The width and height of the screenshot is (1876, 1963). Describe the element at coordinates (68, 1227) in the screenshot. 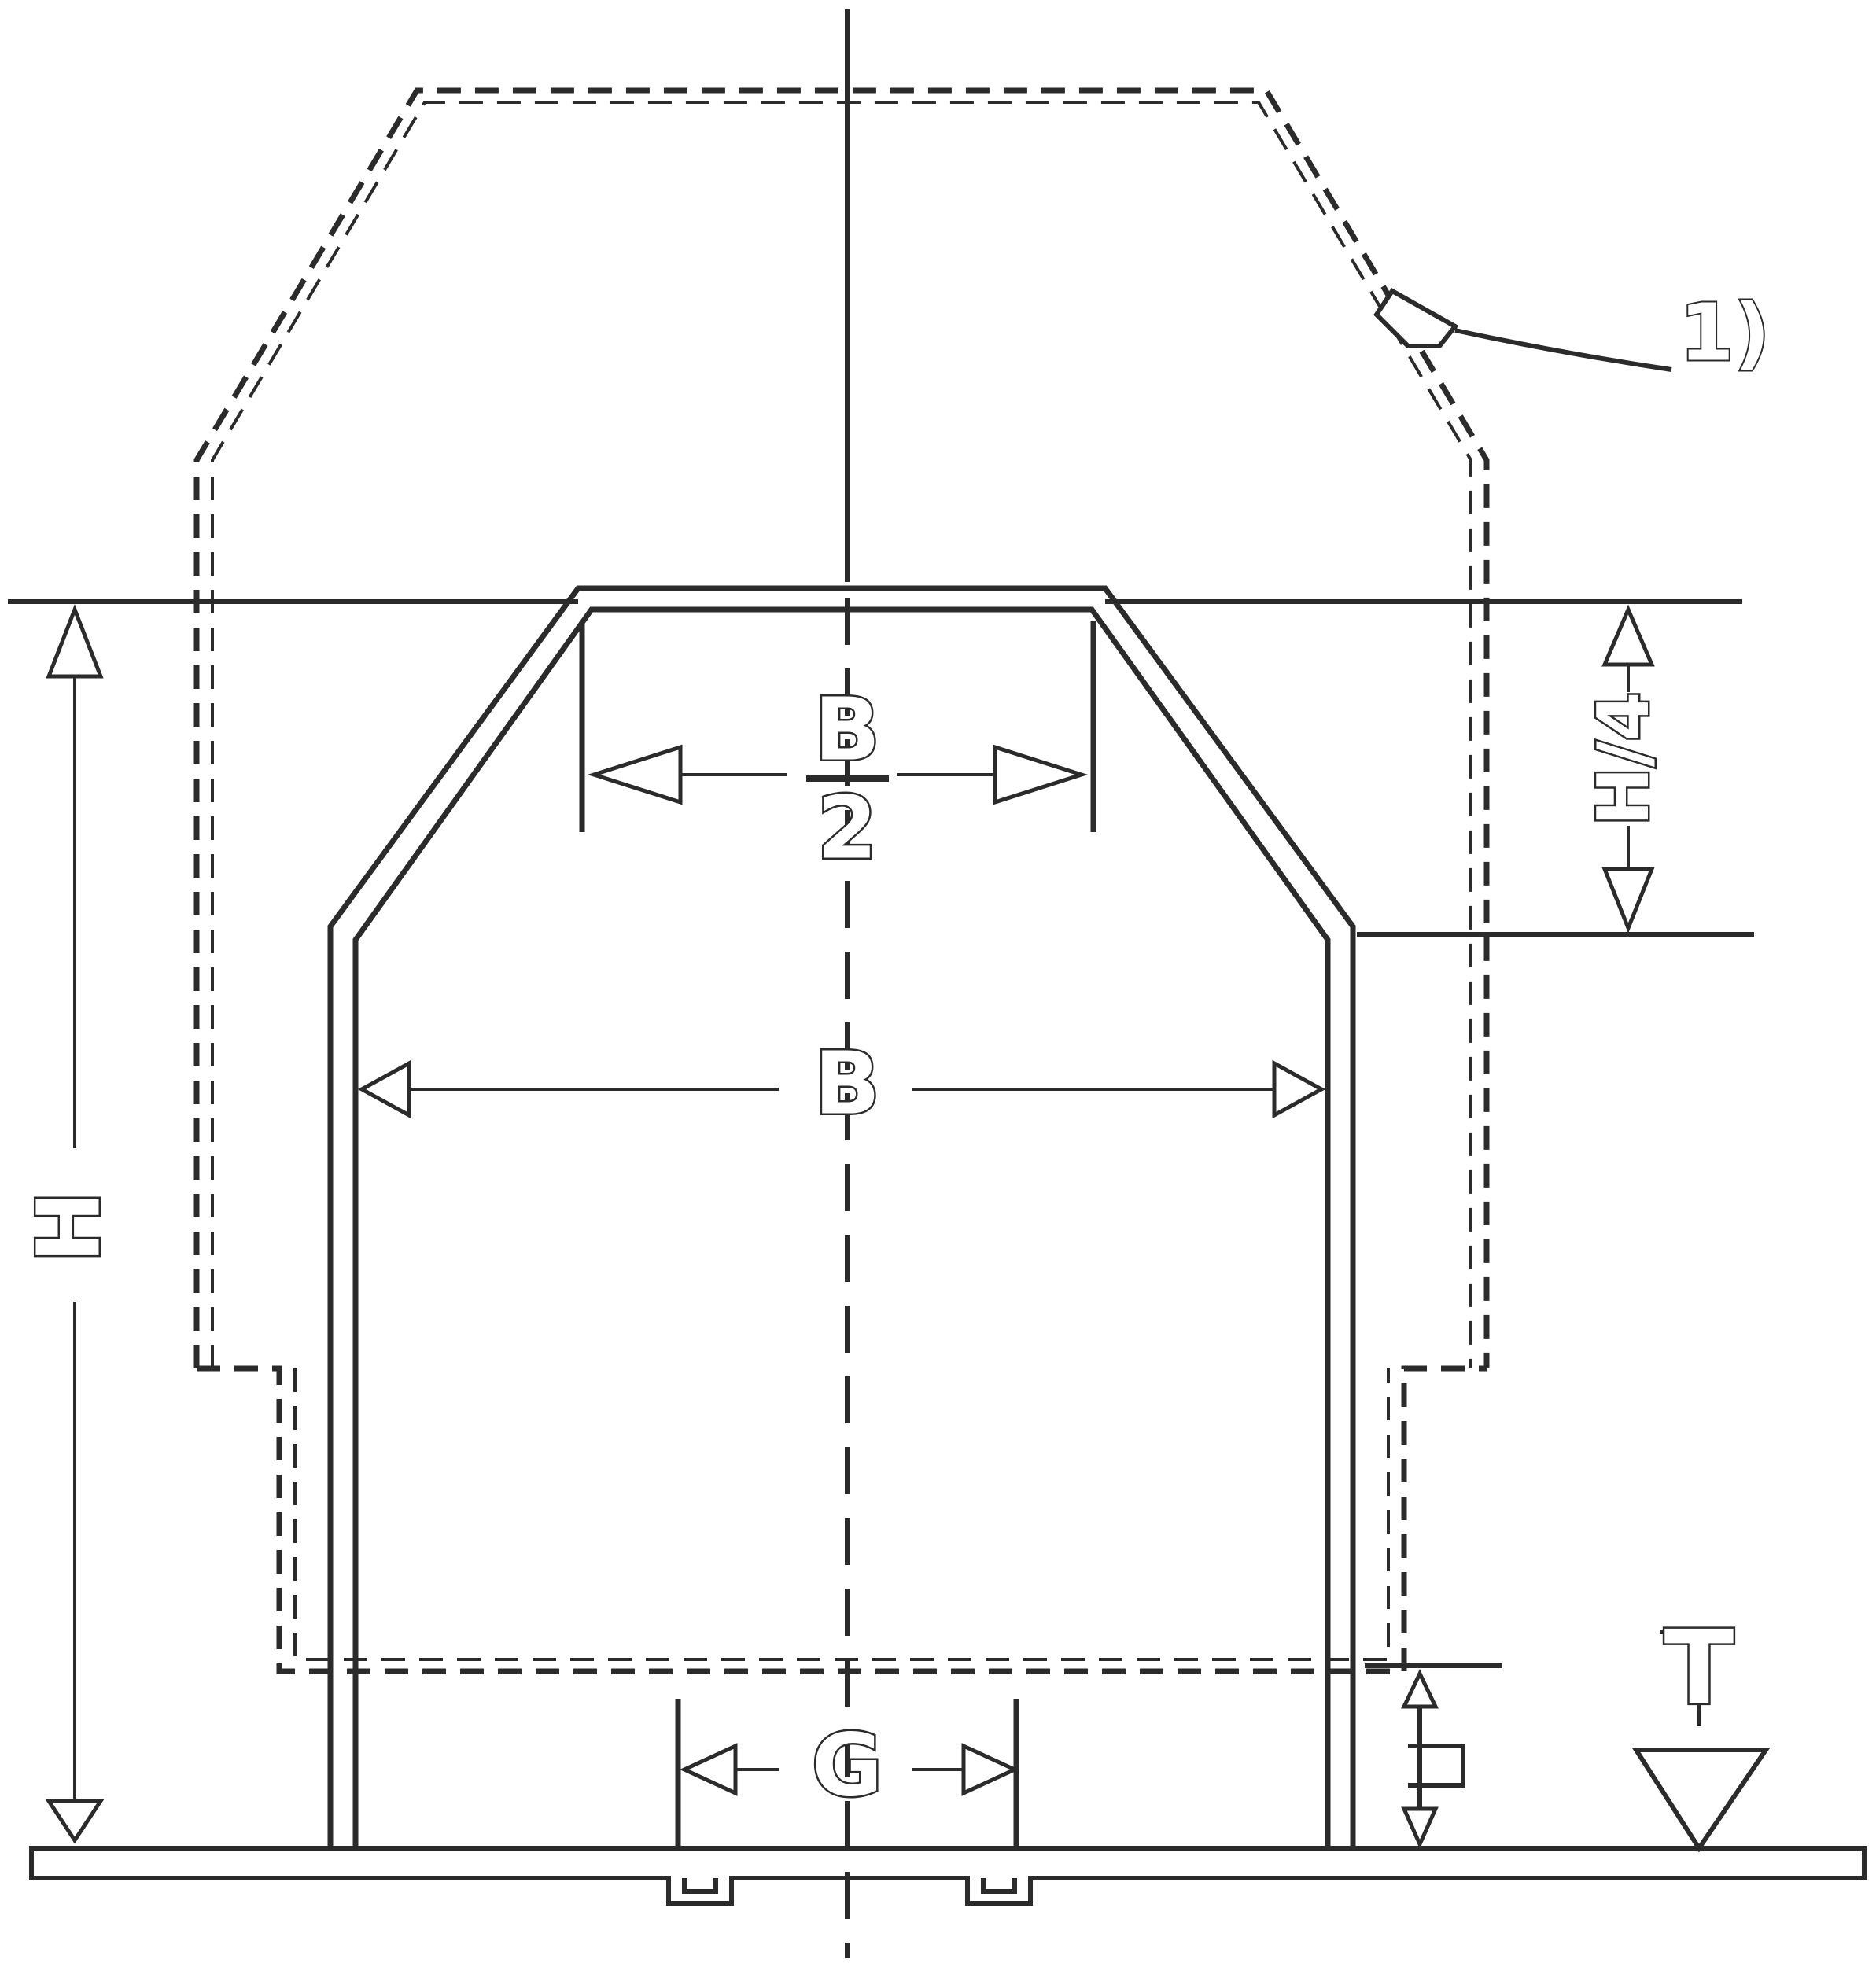

I see `label-h: H` at that location.